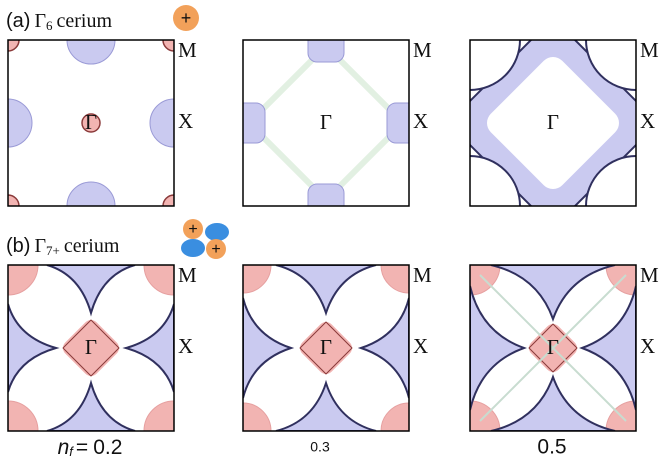  Describe the element at coordinates (64, 447) in the screenshot. I see `nf-variable: n` at that location.